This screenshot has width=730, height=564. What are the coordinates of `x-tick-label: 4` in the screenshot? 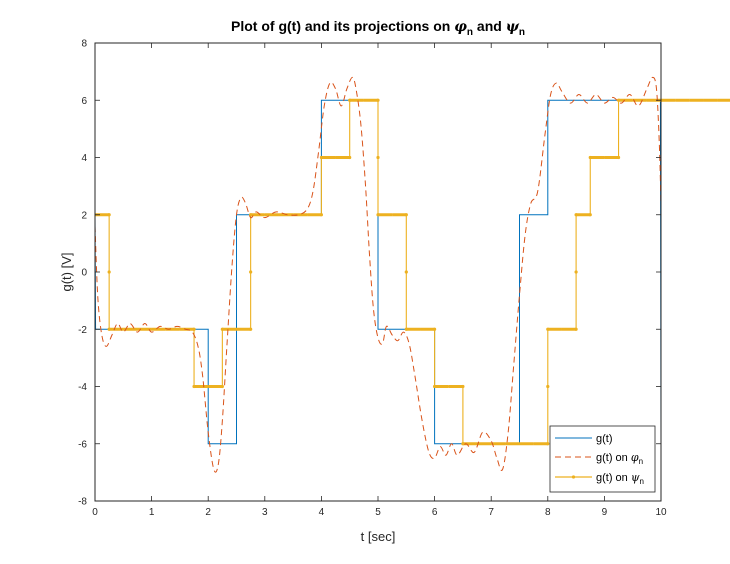 It's located at (322, 512).